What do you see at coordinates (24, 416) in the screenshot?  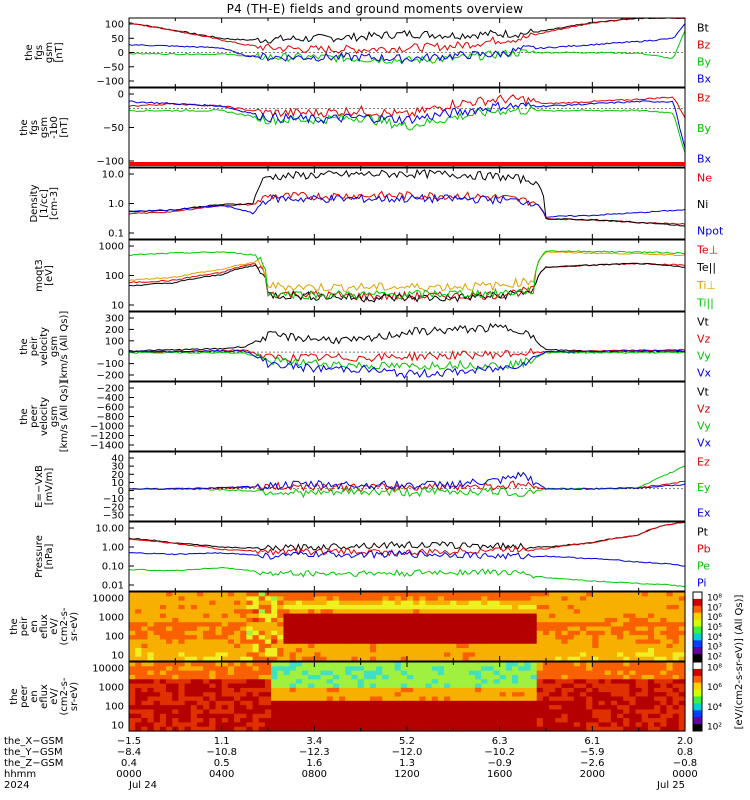 I see `panel-ylabel: the` at bounding box center [24, 416].